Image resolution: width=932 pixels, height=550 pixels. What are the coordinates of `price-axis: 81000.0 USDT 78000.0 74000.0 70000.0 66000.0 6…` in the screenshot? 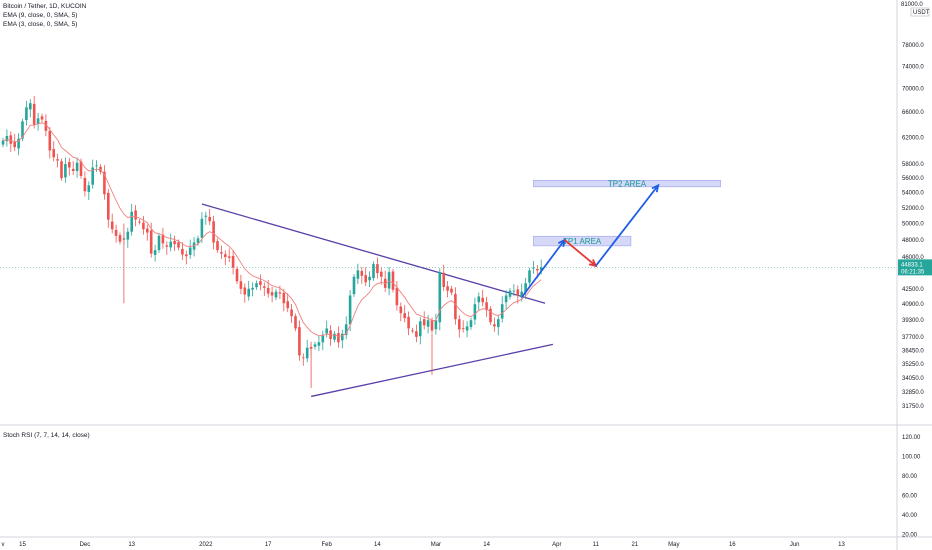 It's located at (915, 270).